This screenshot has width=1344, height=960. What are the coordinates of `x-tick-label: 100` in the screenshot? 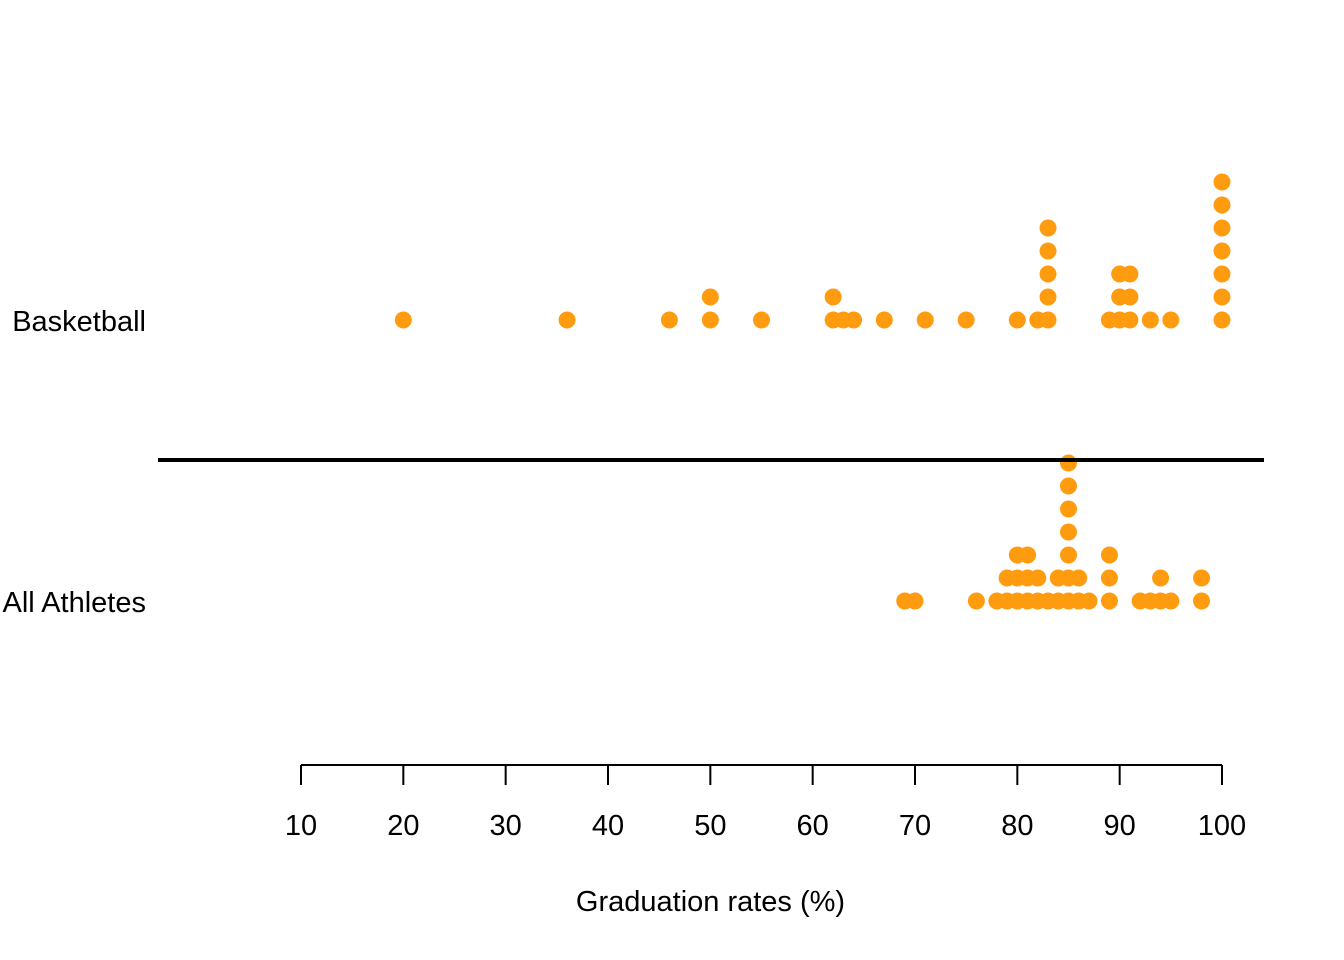 It's located at (1222, 826).